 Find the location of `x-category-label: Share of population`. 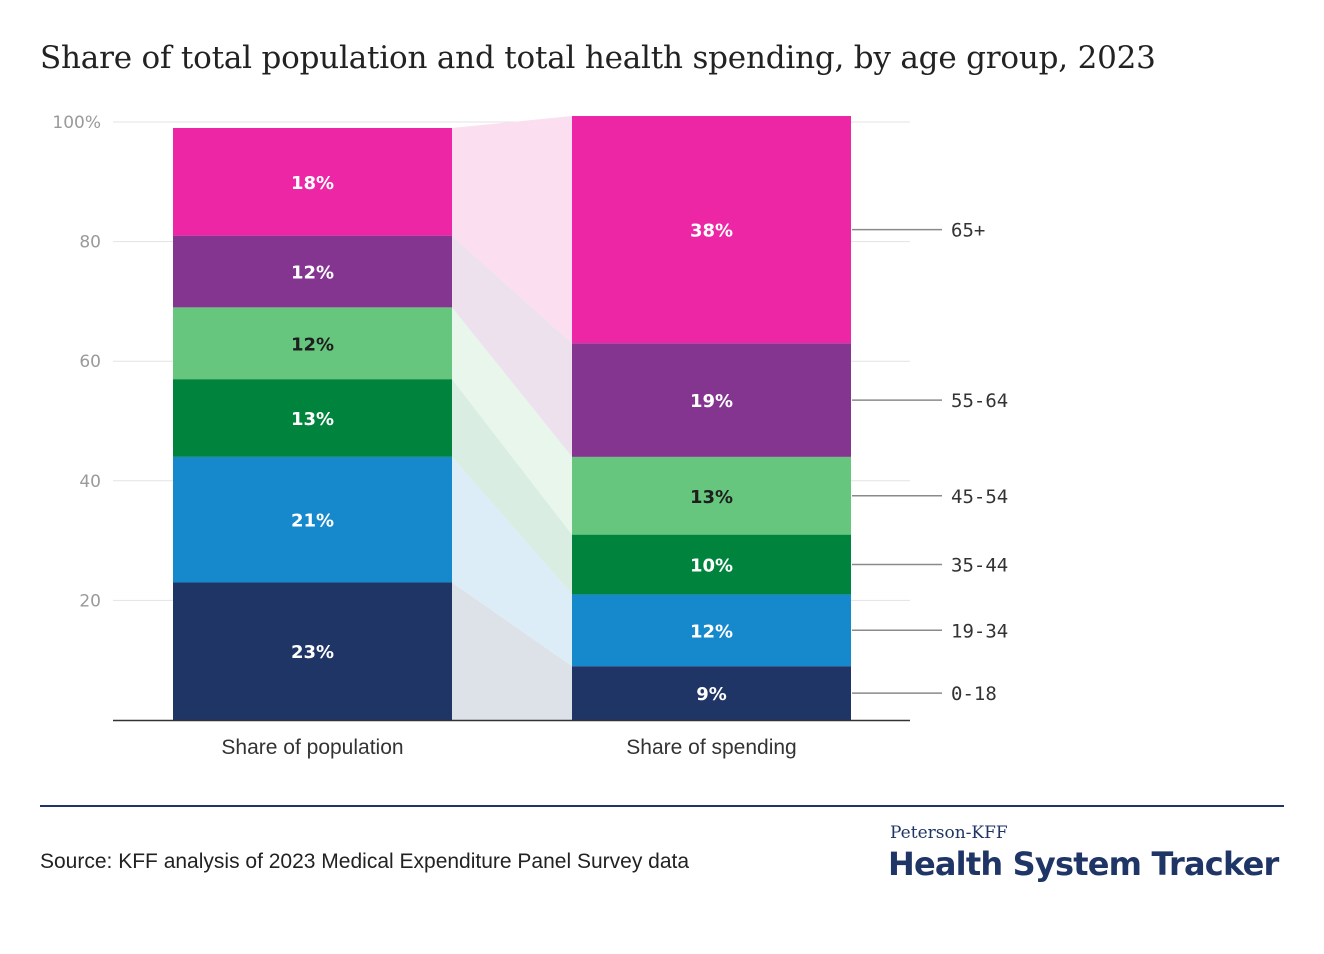

x-category-label: Share of population is located at coordinates (312, 747).